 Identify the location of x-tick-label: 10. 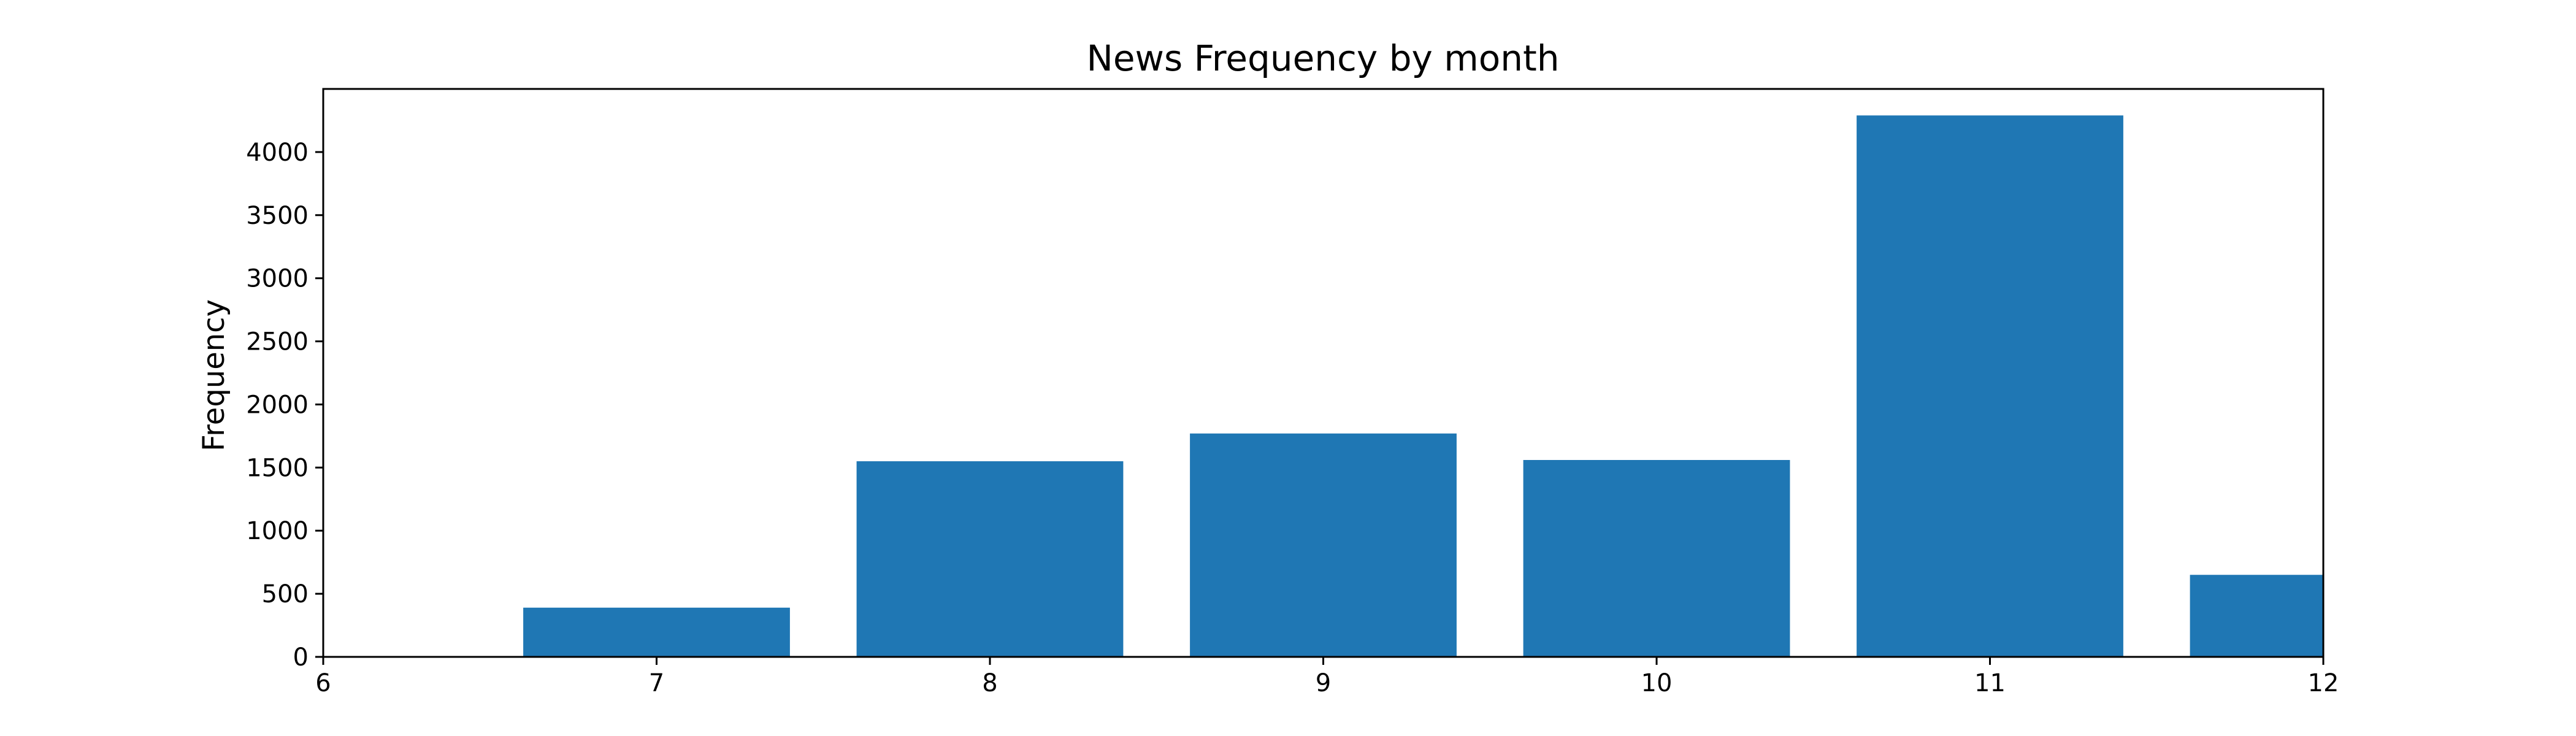
(1657, 683).